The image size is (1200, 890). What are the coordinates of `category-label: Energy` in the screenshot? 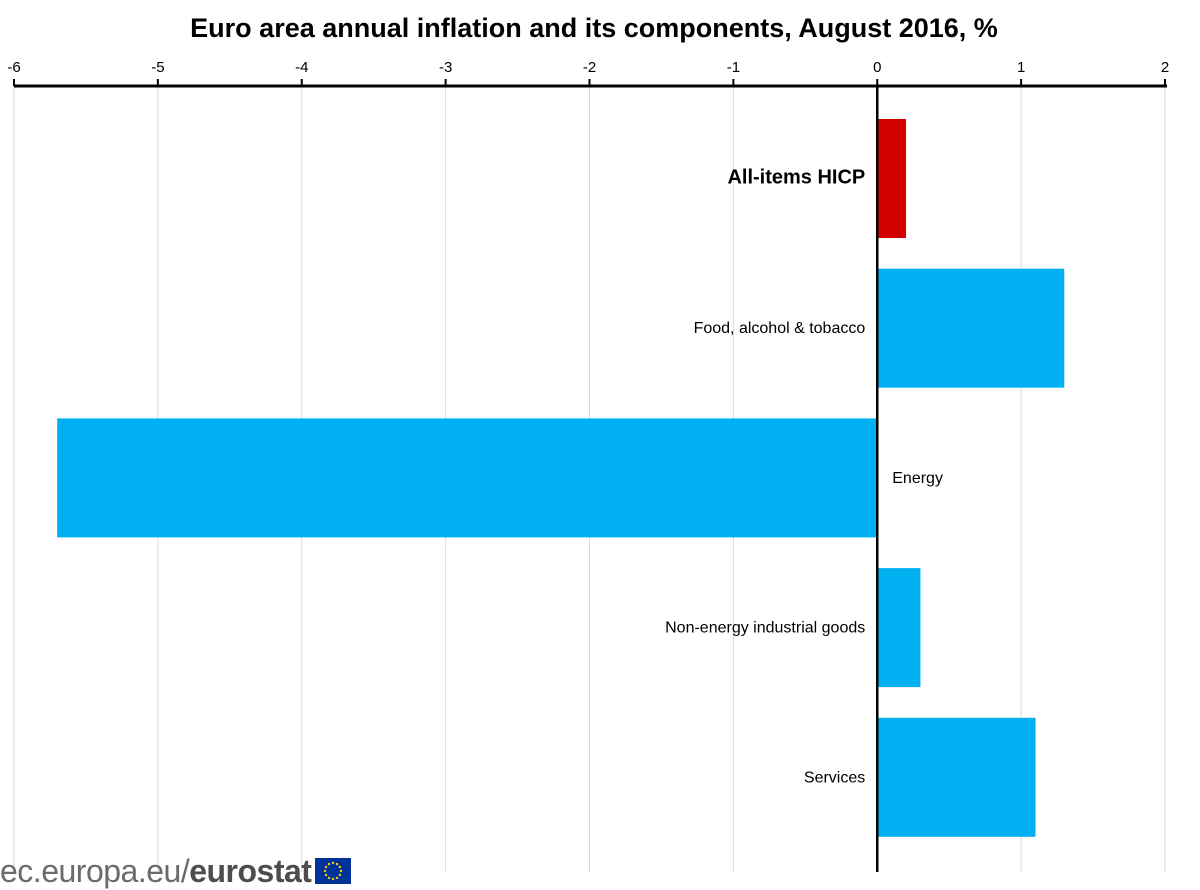 It's located at (917, 478).